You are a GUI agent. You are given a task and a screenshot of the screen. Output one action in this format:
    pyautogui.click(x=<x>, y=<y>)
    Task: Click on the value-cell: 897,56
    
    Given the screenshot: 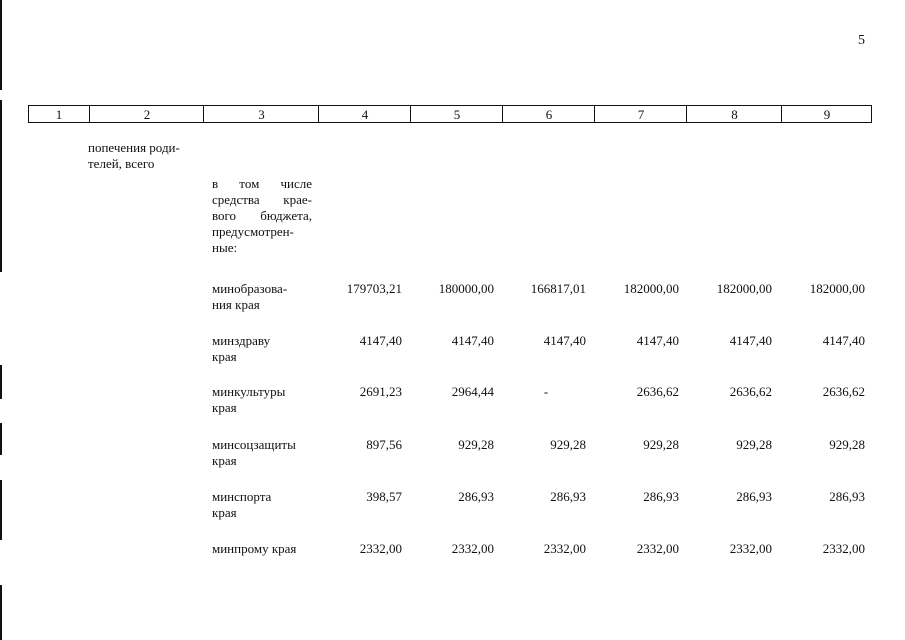 What is the action you would take?
    pyautogui.click(x=384, y=444)
    